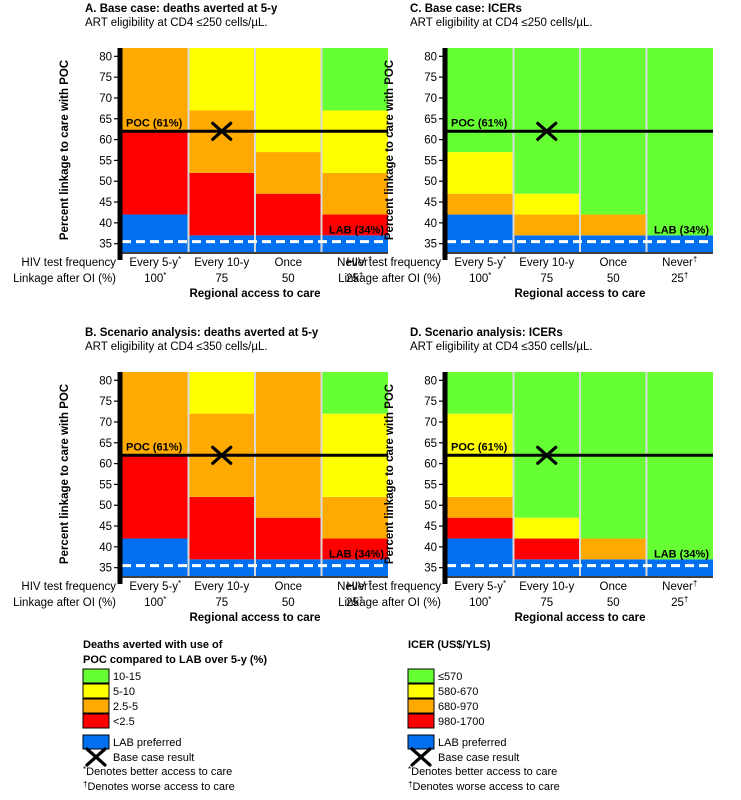  What do you see at coordinates (479, 447) in the screenshot?
I see `poc-label: POC (61%)` at bounding box center [479, 447].